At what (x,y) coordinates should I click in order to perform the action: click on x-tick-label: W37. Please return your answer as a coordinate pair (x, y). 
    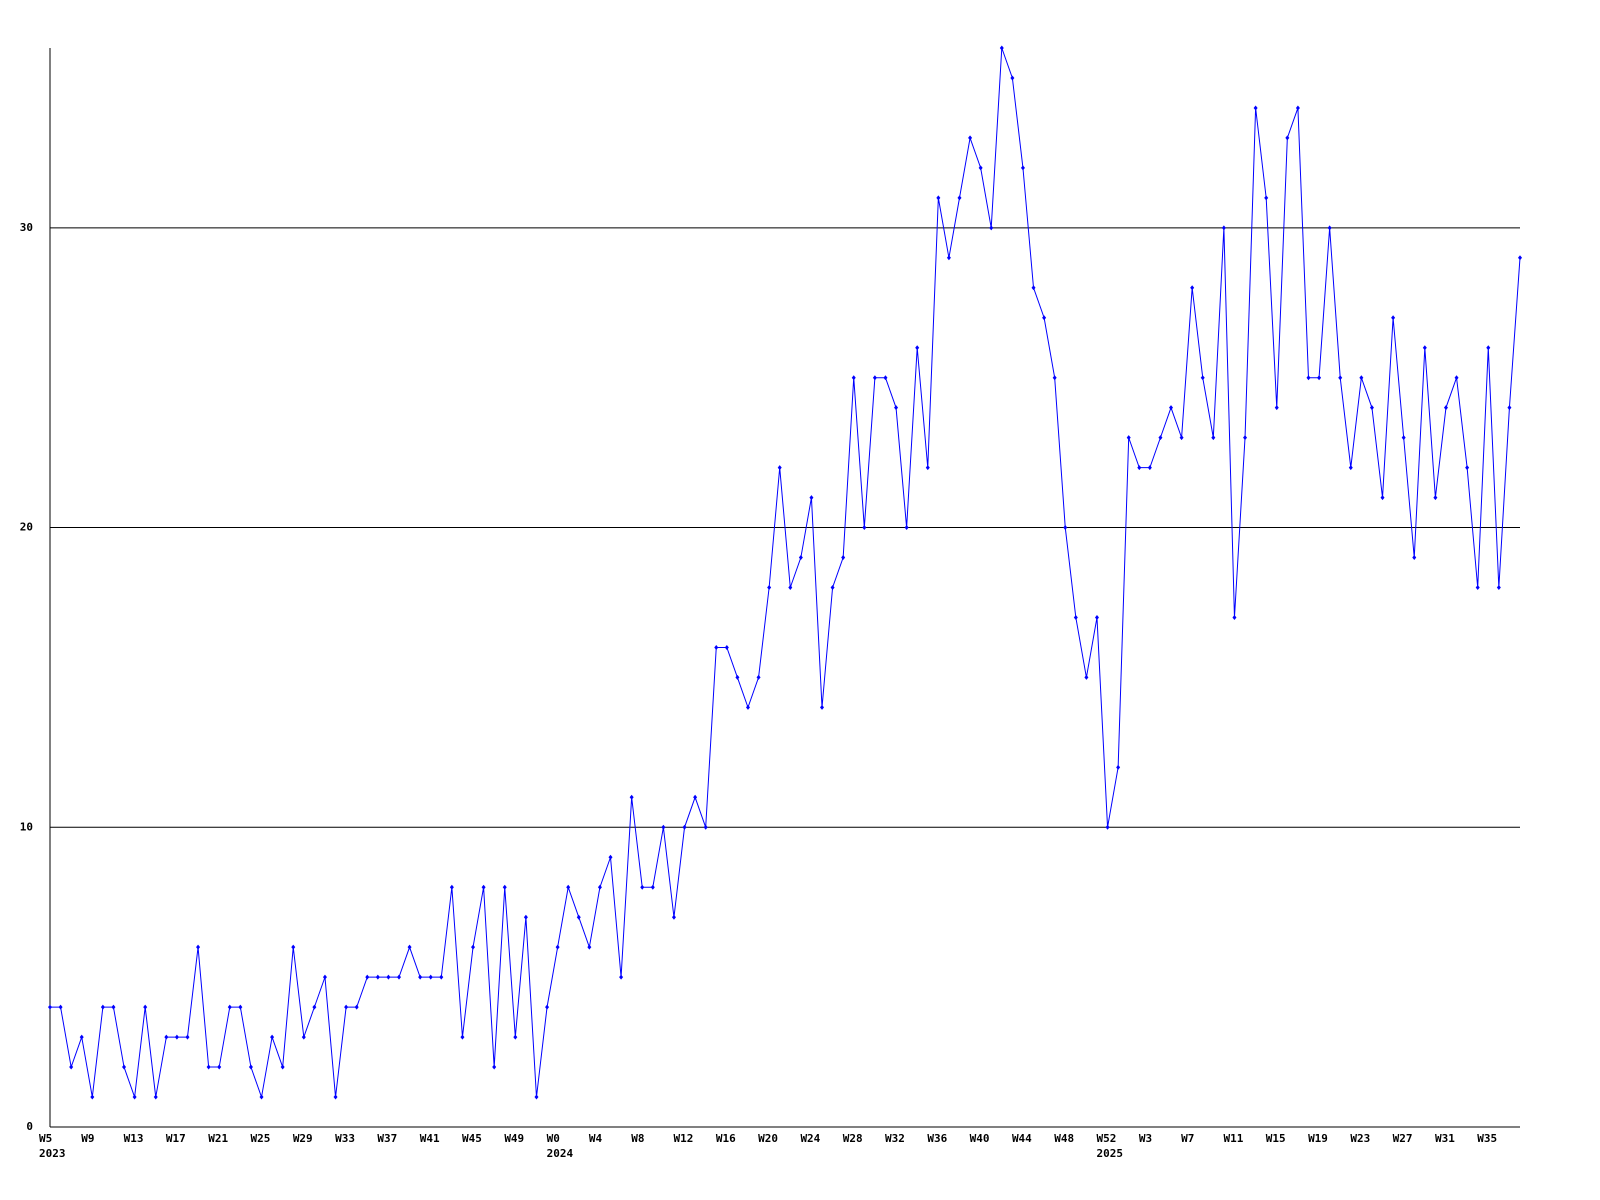
    Looking at the image, I should click on (387, 1138).